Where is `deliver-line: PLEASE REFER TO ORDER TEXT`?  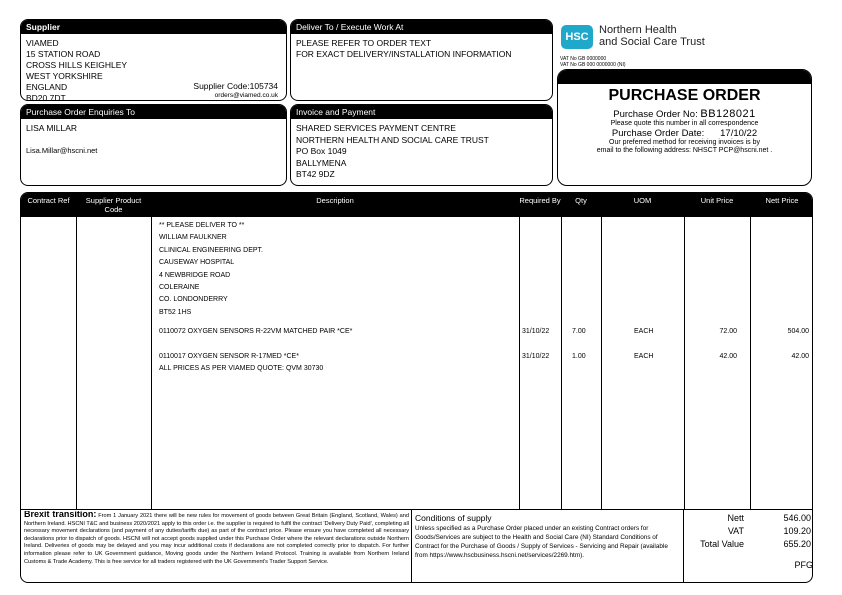 deliver-line: PLEASE REFER TO ORDER TEXT is located at coordinates (364, 43).